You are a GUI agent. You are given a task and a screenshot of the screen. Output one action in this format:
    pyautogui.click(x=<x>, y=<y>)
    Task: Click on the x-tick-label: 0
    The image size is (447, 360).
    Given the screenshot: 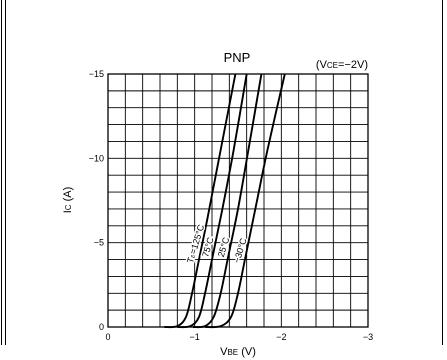 What is the action you would take?
    pyautogui.click(x=107, y=337)
    